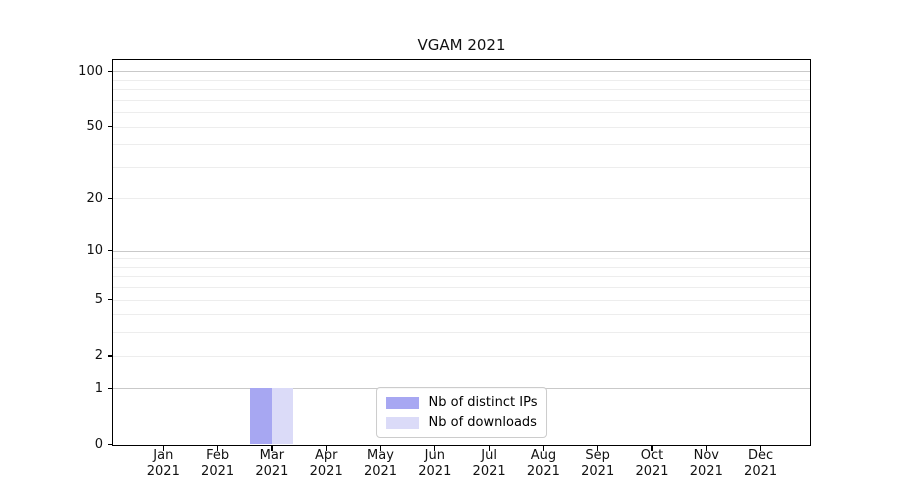 The height and width of the screenshot is (500, 900). I want to click on x-tick-label: Sep 2021, so click(598, 464).